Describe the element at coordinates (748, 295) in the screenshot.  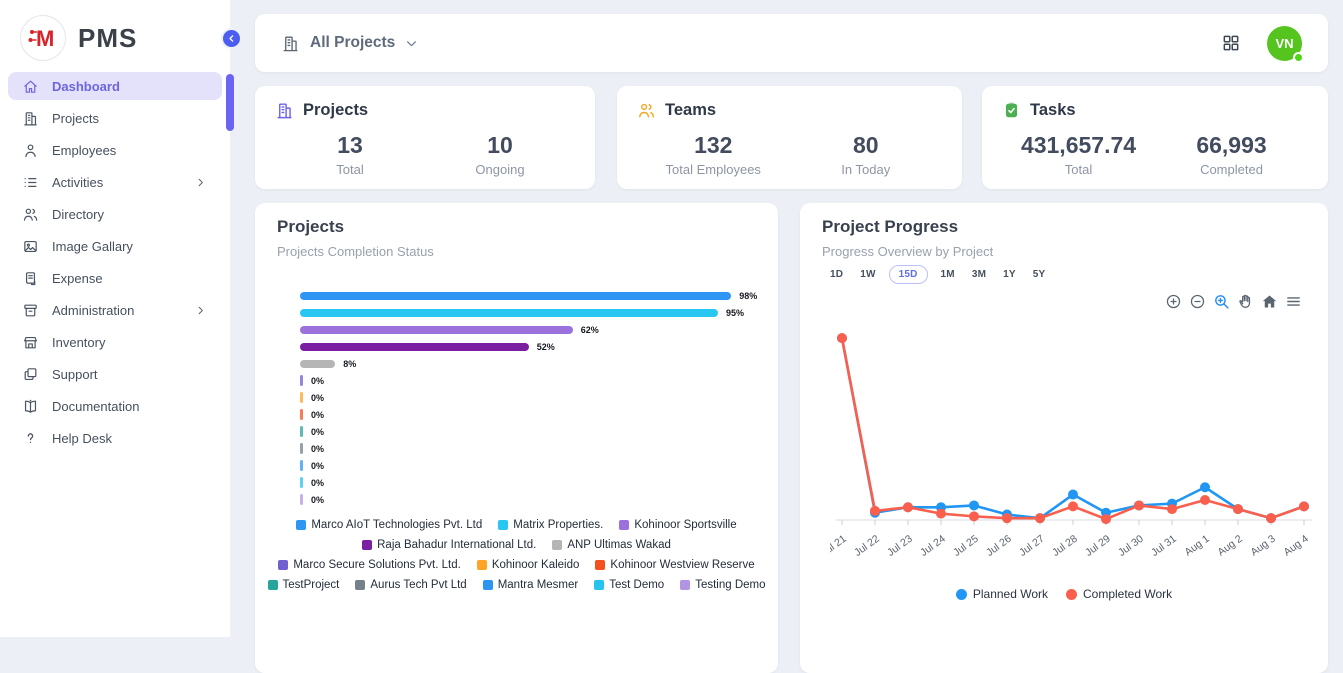
I see `bar-value-label: 98%` at that location.